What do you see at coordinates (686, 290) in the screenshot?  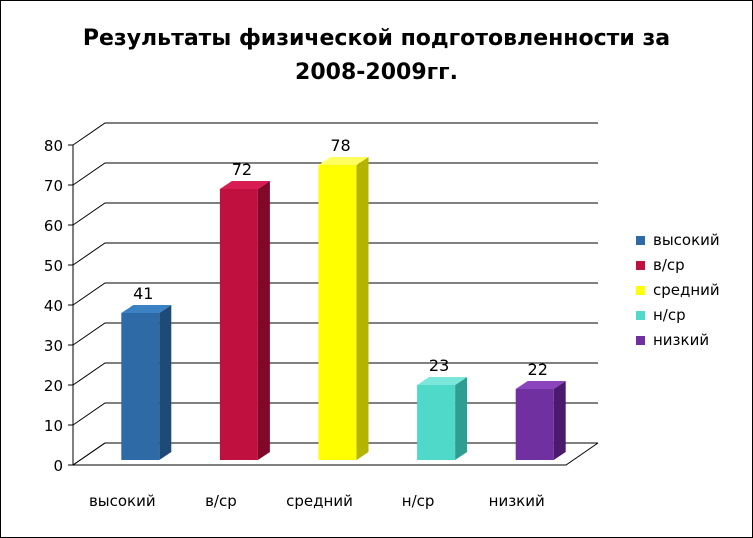 I see `legend-label: средний` at bounding box center [686, 290].